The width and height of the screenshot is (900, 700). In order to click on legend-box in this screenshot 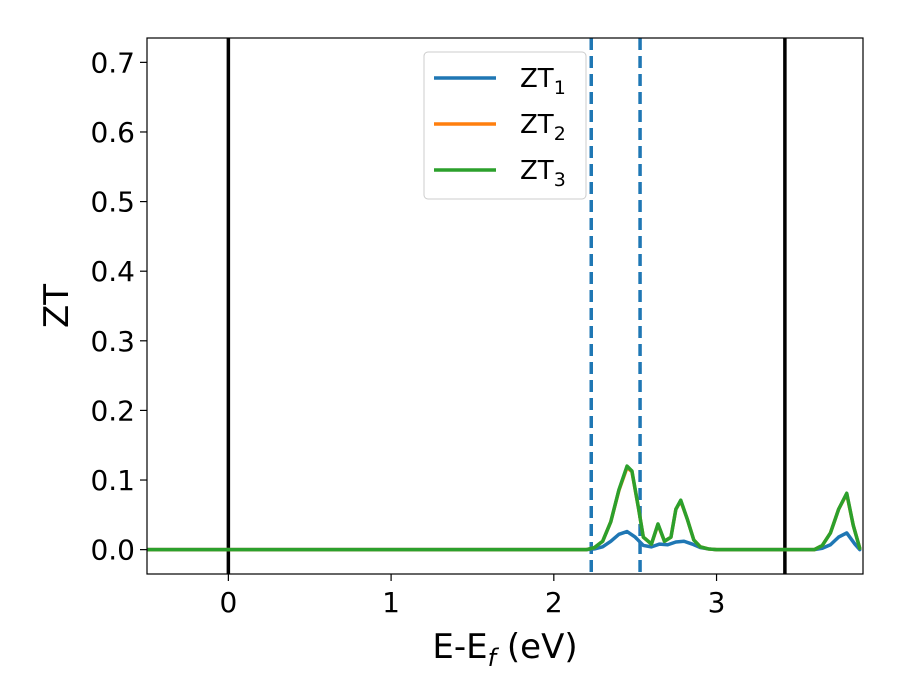, I will do `click(505, 125)`.